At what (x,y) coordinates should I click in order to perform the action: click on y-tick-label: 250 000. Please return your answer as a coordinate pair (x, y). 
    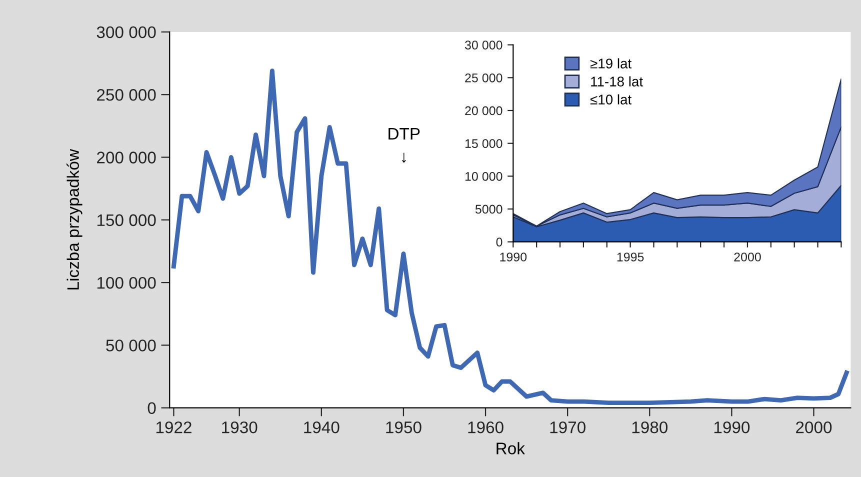
    Looking at the image, I should click on (126, 95).